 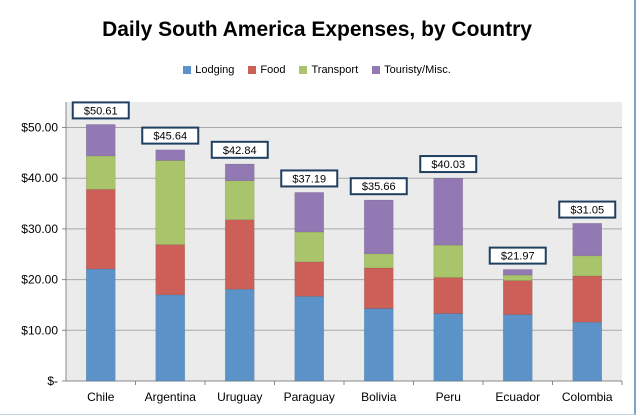 I want to click on total-data-label: $42.84, so click(x=240, y=151).